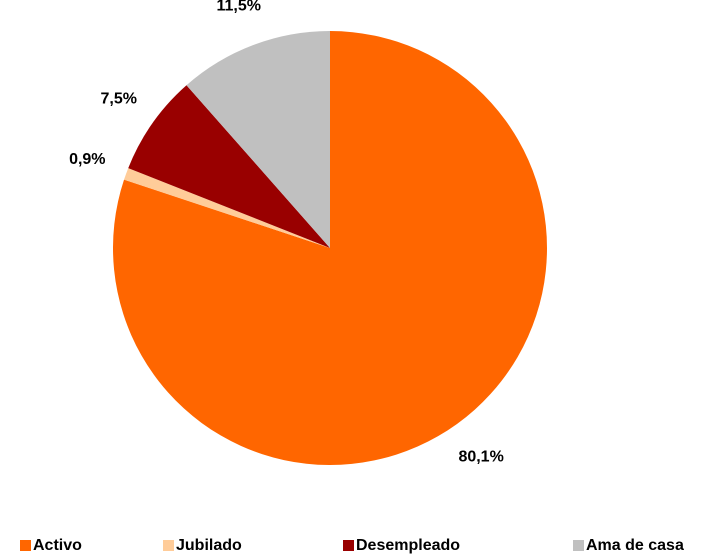 The height and width of the screenshot is (558, 727). Describe the element at coordinates (480, 457) in the screenshot. I see `data-label: 80,1%` at that location.